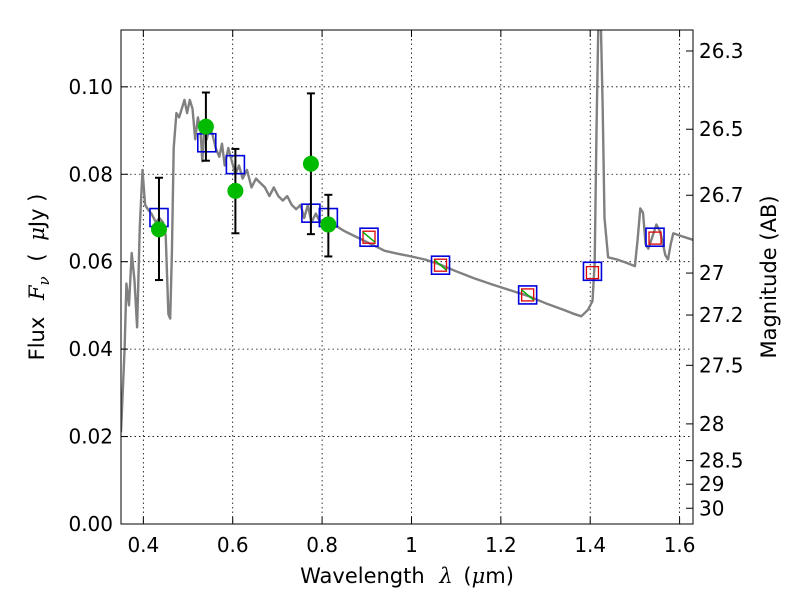 This screenshot has width=800, height=600. Describe the element at coordinates (90, 437) in the screenshot. I see `y-tick-label: 0.02` at that location.